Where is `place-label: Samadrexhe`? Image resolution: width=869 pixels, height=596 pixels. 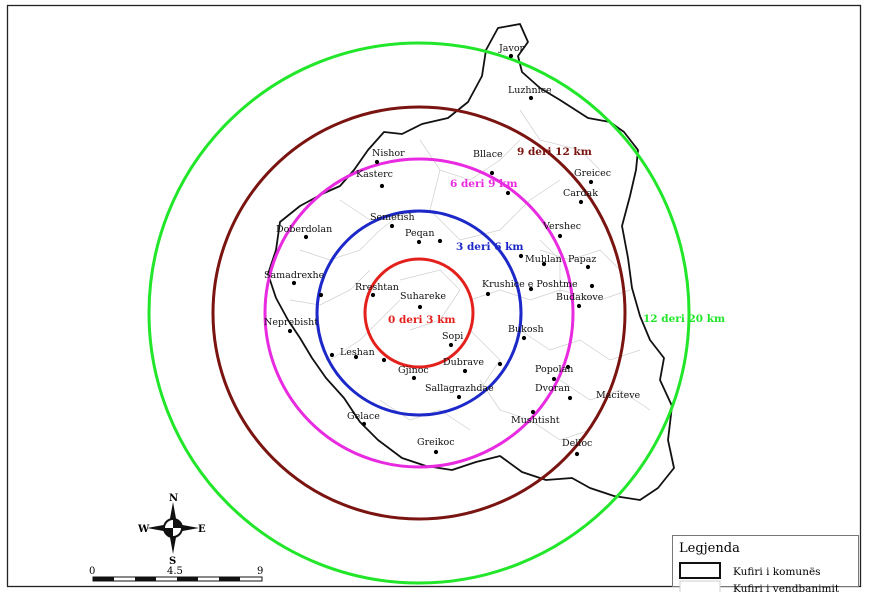 place-label: Samadrexhe is located at coordinates (294, 275).